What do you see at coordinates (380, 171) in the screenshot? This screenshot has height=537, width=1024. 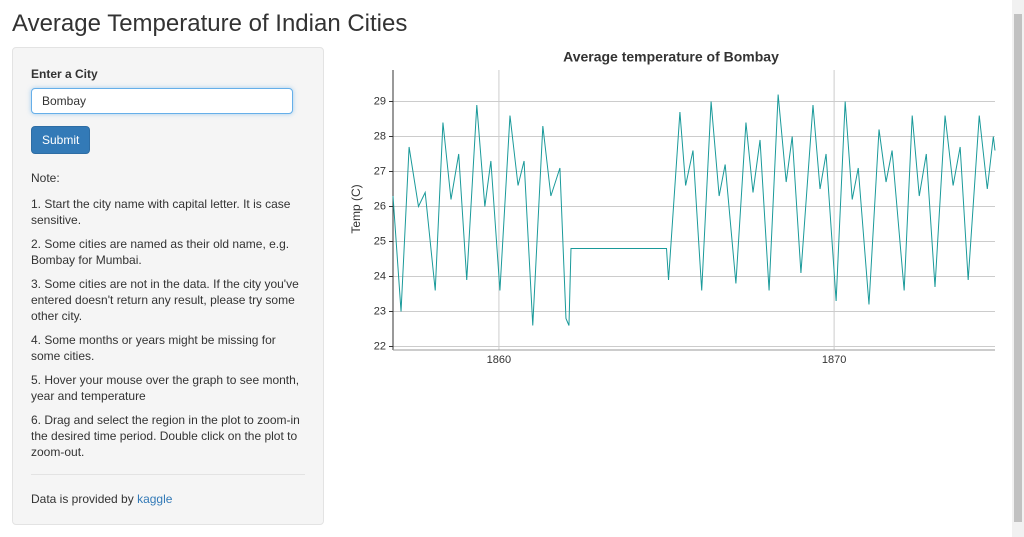 I see `y-tick-label: 27` at bounding box center [380, 171].